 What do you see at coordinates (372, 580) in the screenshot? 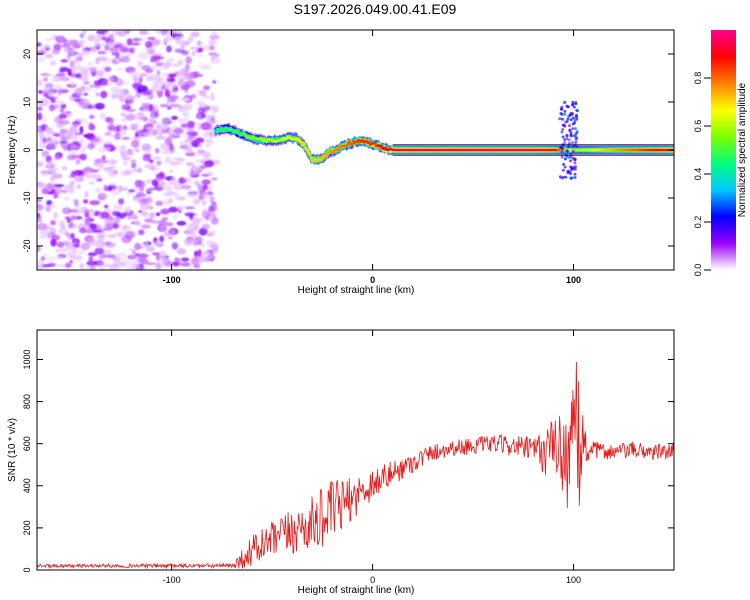
I see `x-tick-label: 0` at bounding box center [372, 580].